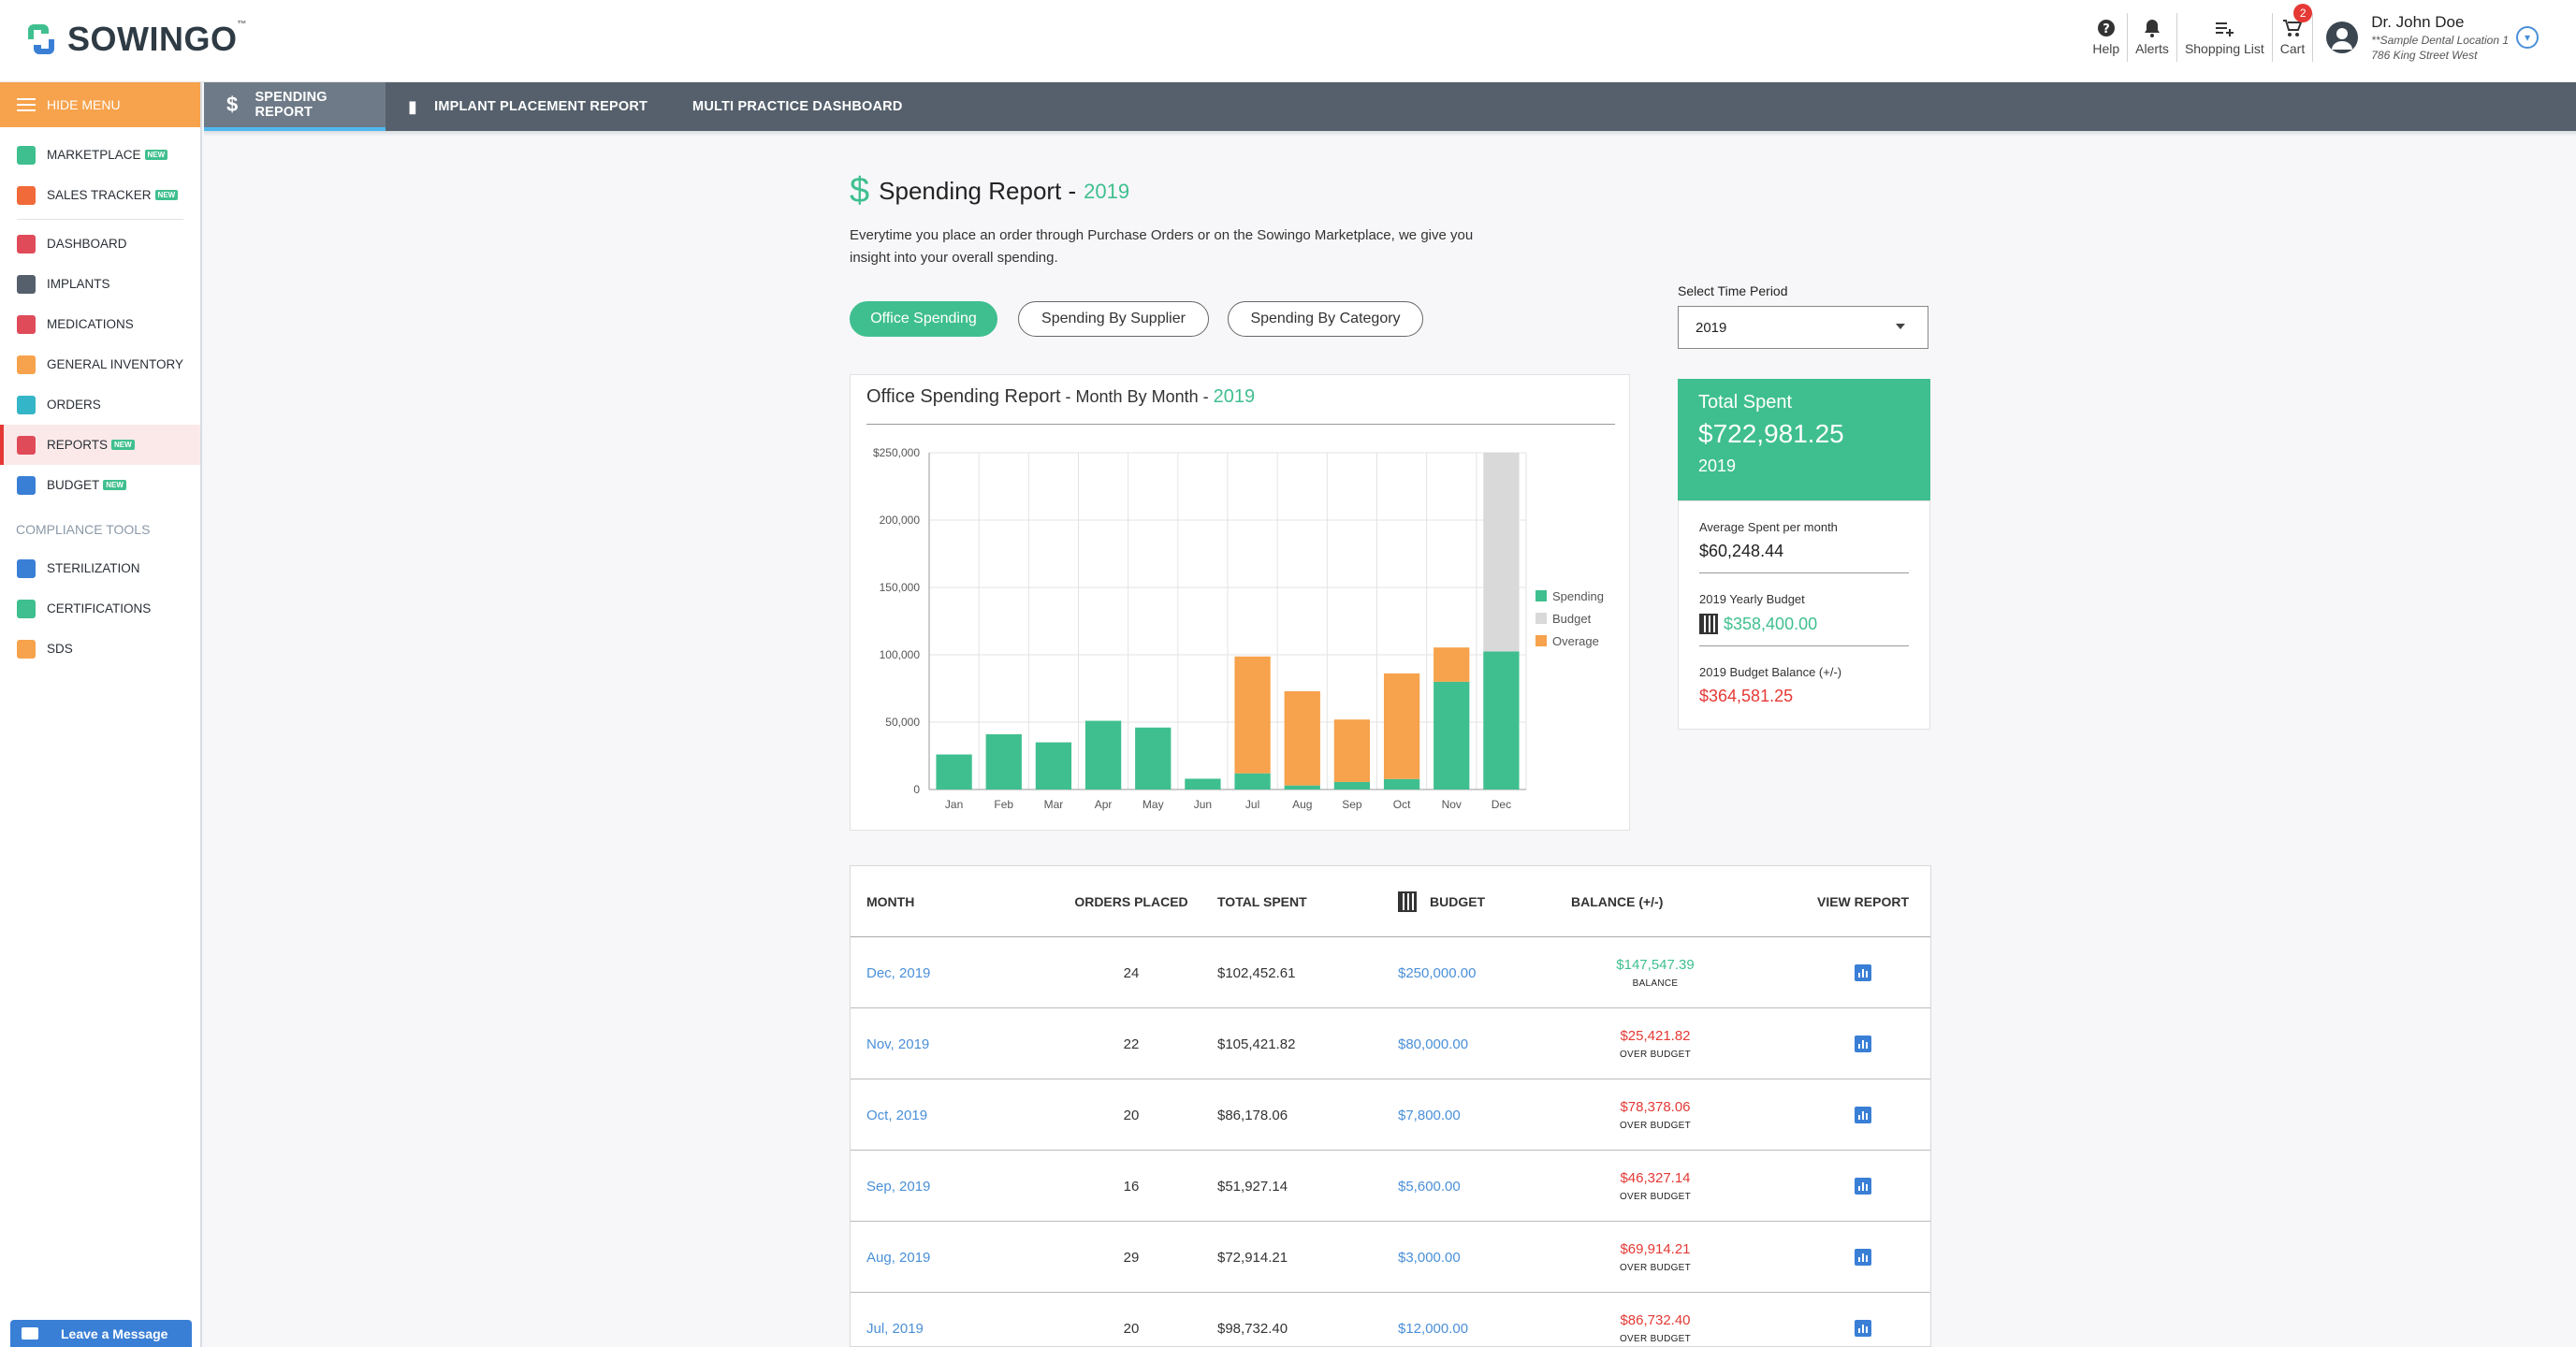 This screenshot has width=2576, height=1347. I want to click on shopping-list-label: Shopping List, so click(2224, 48).